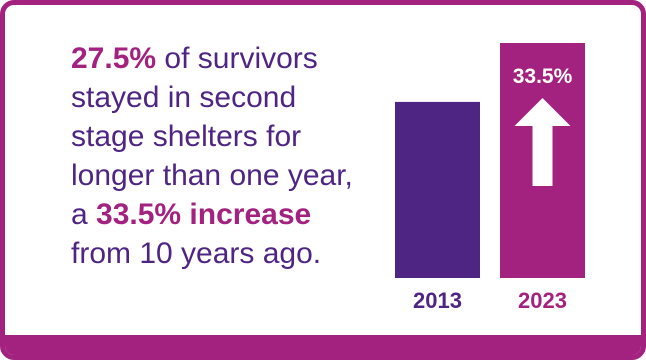  I want to click on statement-text-part4: from 10 years ago., so click(196, 253).